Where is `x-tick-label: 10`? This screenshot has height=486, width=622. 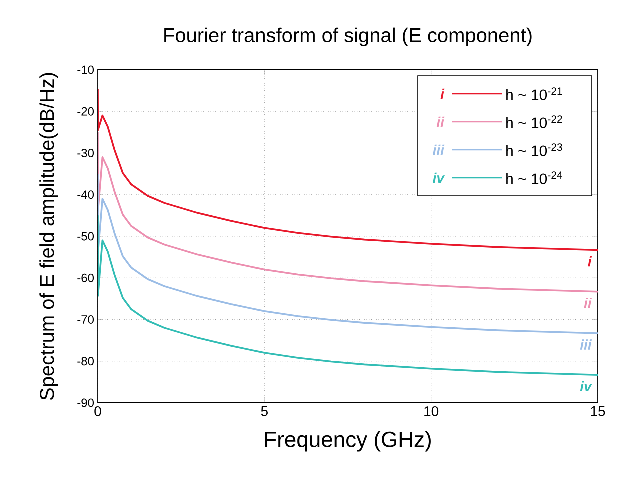 x-tick-label: 10 is located at coordinates (431, 411).